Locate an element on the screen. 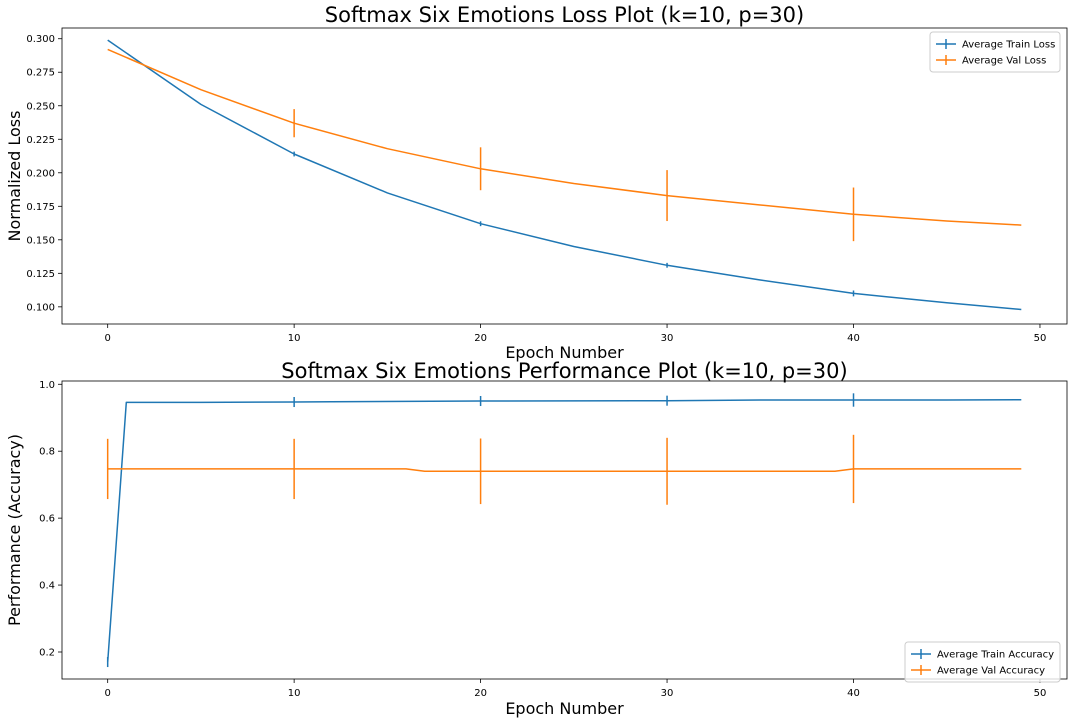 The height and width of the screenshot is (723, 1076). legend-entry-label: Average Train Accuracy is located at coordinates (995, 655).